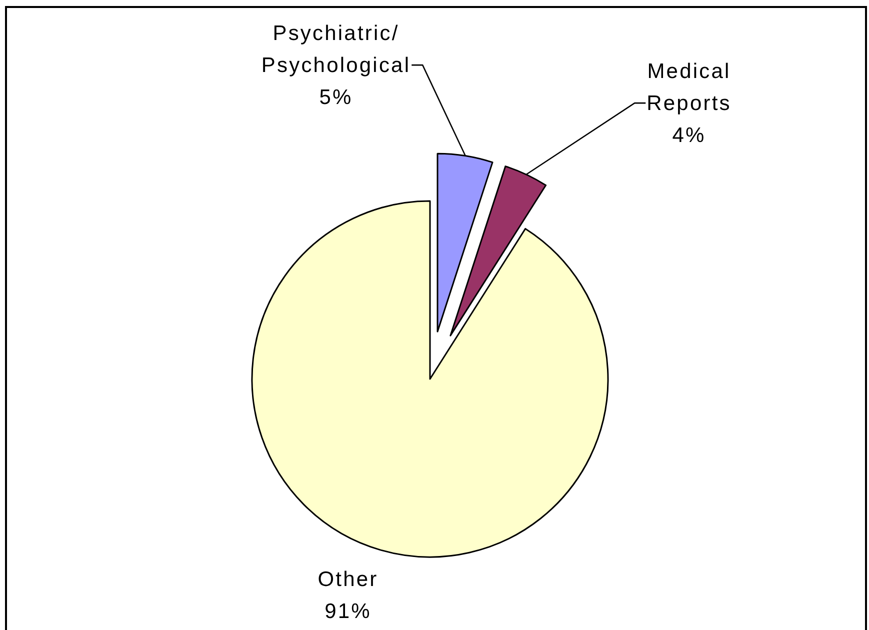 Image resolution: width=869 pixels, height=630 pixels. I want to click on data-label: 91%, so click(348, 611).